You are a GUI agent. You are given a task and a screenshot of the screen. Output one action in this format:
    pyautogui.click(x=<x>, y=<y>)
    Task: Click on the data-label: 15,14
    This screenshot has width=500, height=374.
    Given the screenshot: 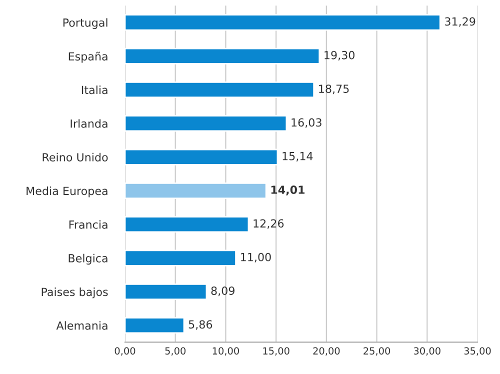 What is the action you would take?
    pyautogui.click(x=297, y=157)
    